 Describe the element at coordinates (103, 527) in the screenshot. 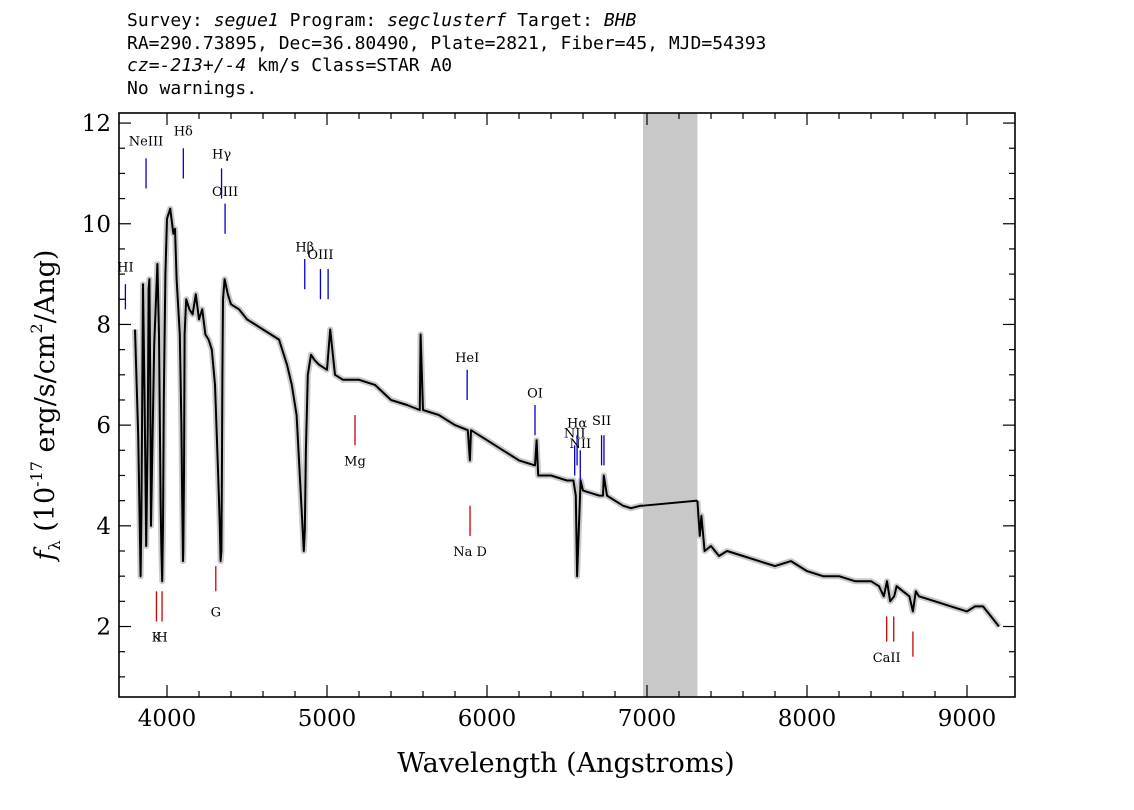

I see `y-tick-label: 4` at that location.